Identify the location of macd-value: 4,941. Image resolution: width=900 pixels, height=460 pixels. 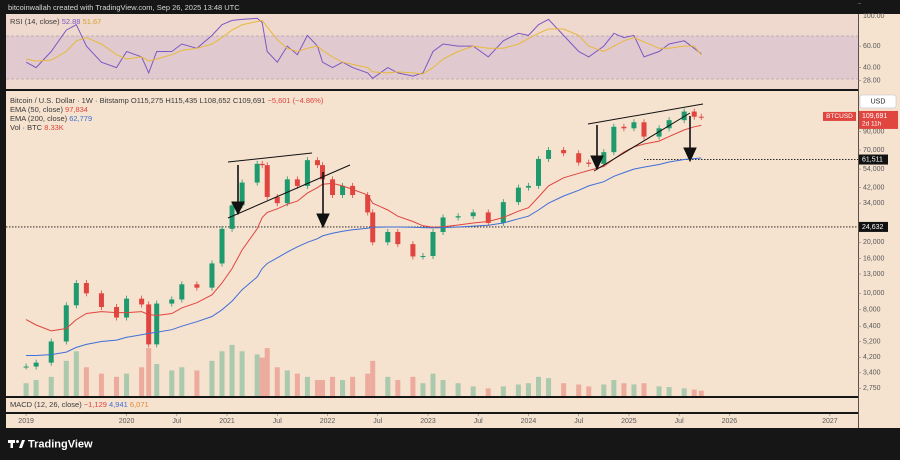
(118, 404).